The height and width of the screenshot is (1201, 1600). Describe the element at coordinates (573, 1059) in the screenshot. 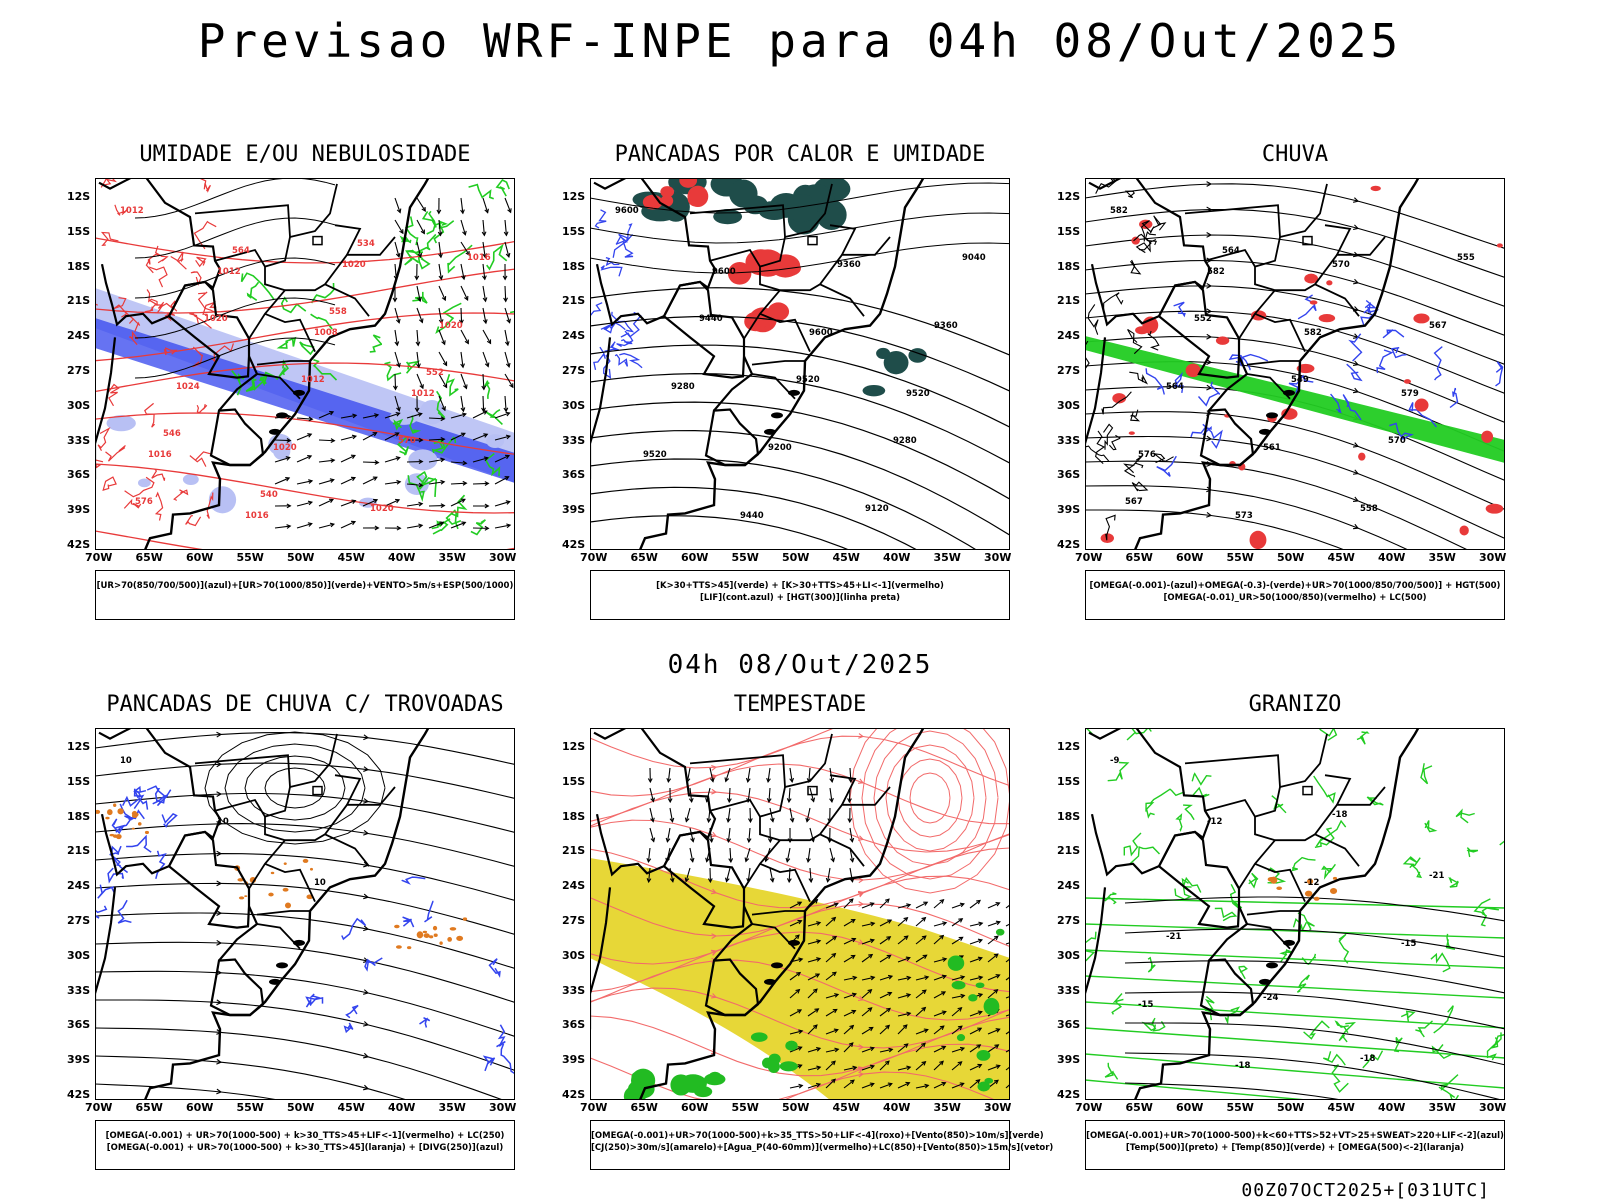

I see `lat-label: 39S` at that location.